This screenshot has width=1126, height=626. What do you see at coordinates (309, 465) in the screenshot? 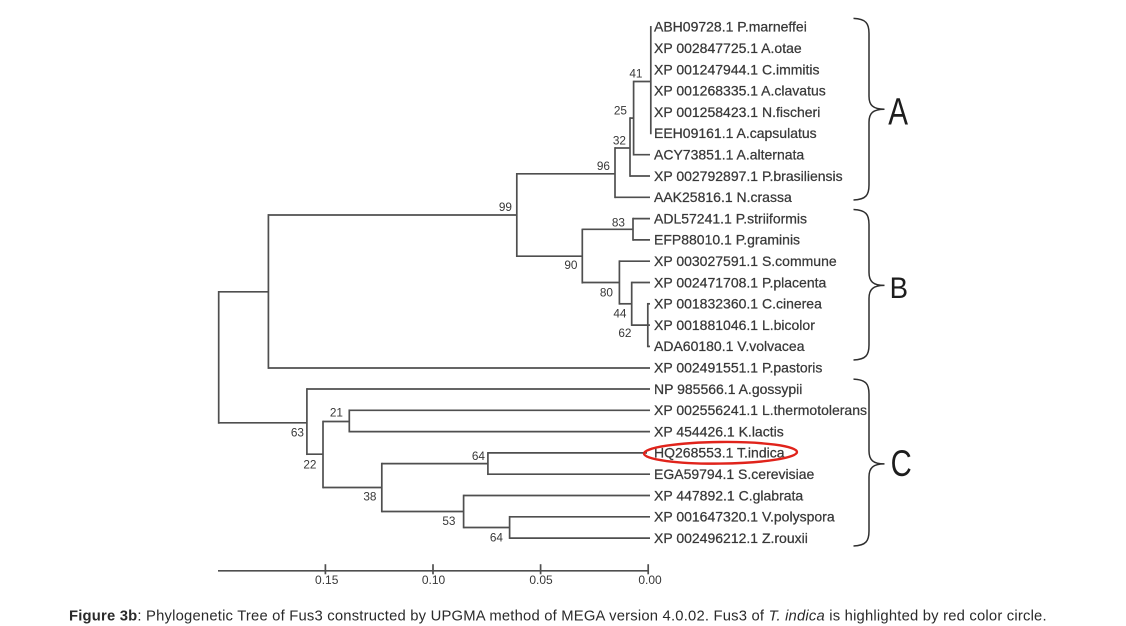
I see `svg-text: 22` at bounding box center [309, 465].